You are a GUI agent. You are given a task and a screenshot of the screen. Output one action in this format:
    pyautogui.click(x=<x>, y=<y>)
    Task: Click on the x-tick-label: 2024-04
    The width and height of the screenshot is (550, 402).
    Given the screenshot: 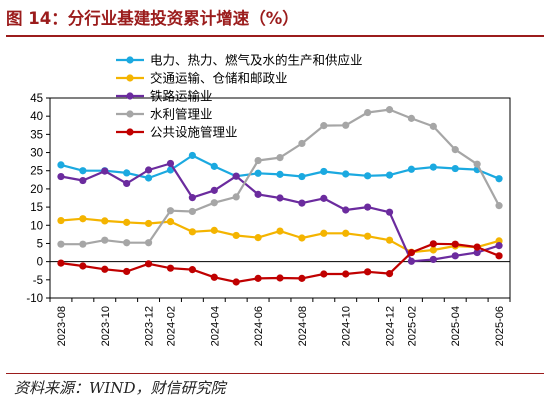 What is the action you would take?
    pyautogui.click(x=215, y=326)
    